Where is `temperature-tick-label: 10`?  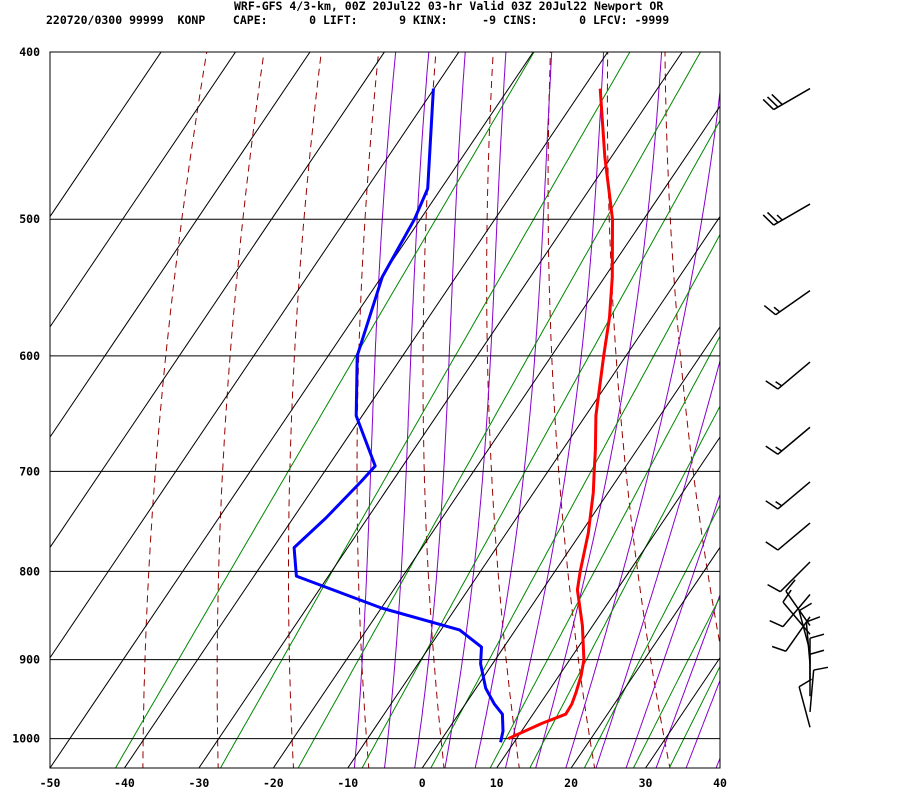 temperature-tick-label: 10 is located at coordinates (497, 783).